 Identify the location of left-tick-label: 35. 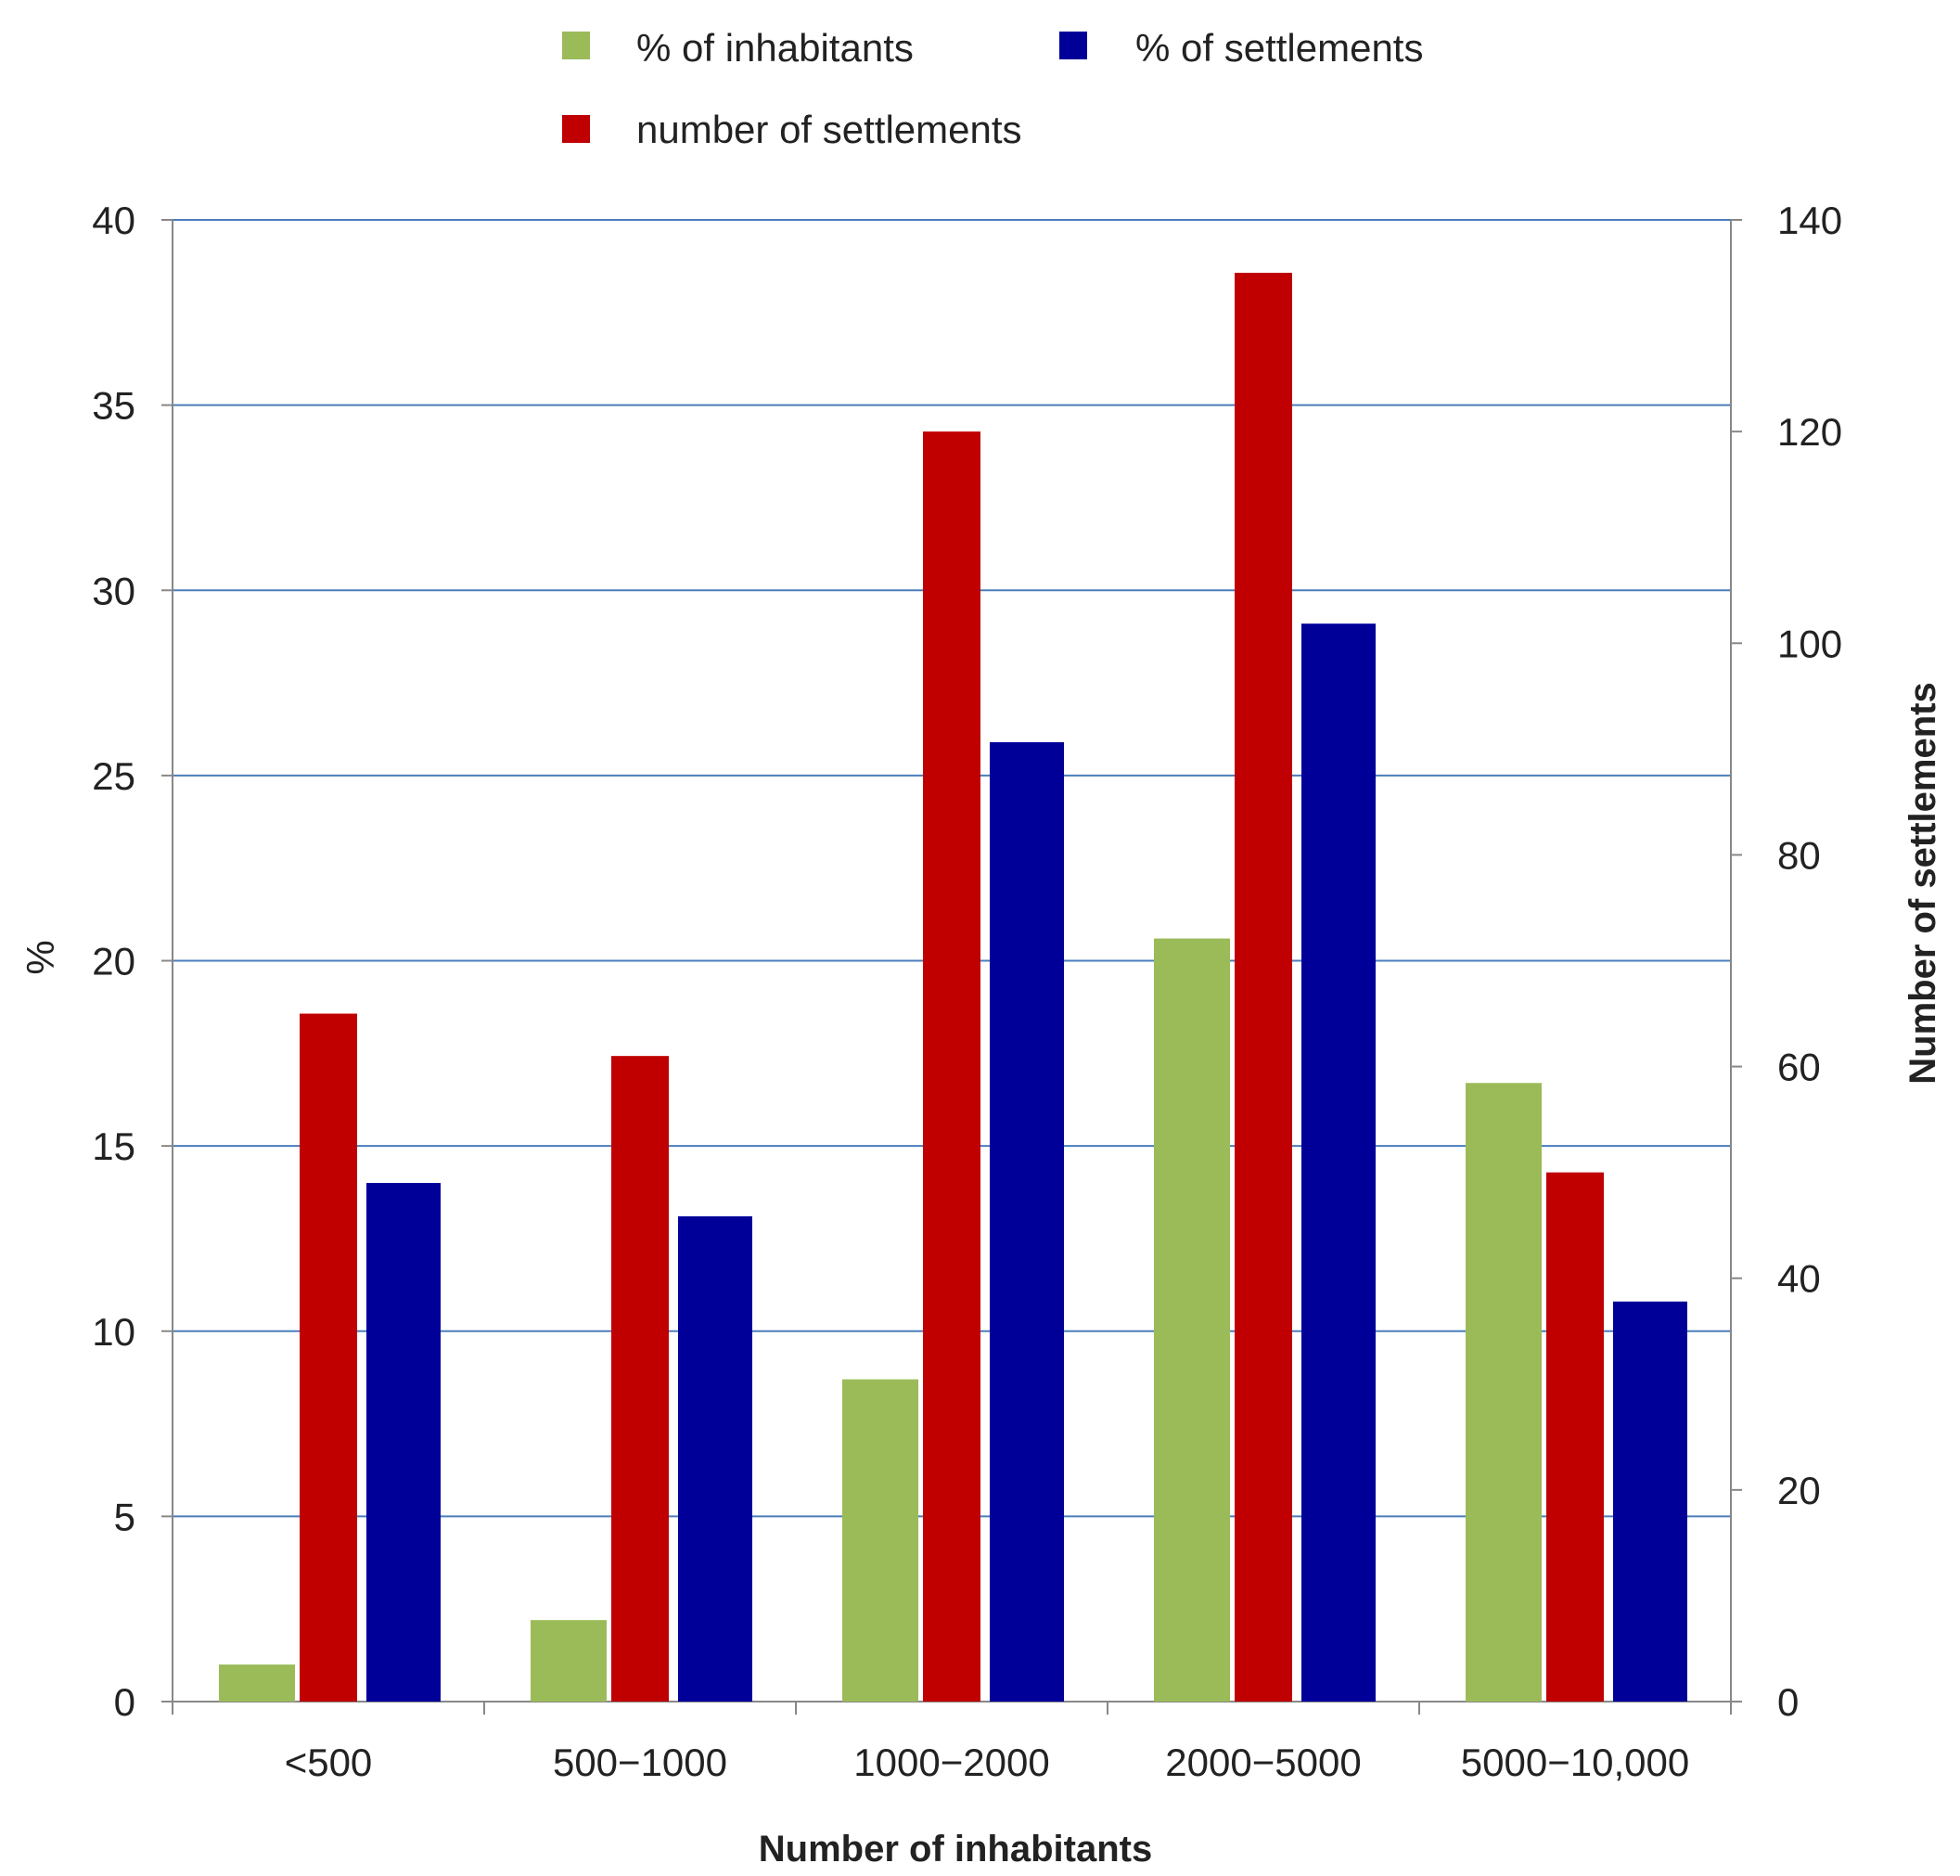
(114, 406).